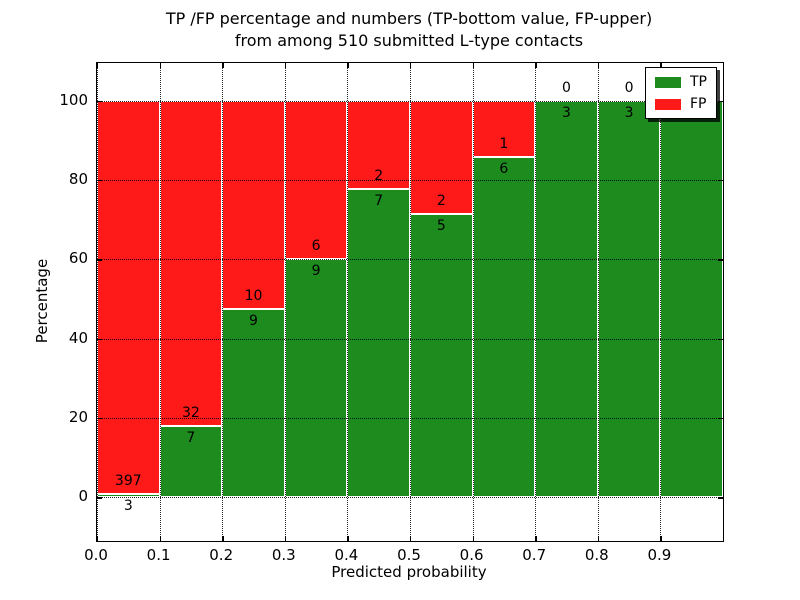  I want to click on legend-label: TP, so click(698, 82).